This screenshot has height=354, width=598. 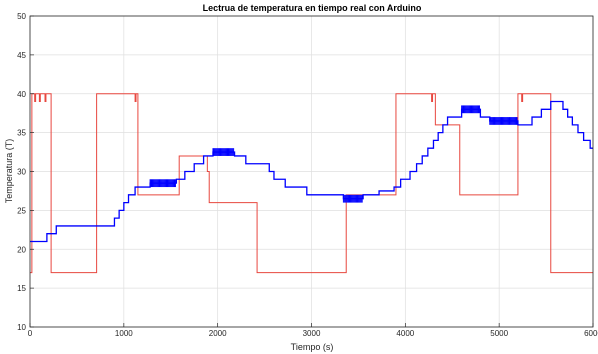 What do you see at coordinates (21, 249) in the screenshot?
I see `y-tick-label: 20` at bounding box center [21, 249].